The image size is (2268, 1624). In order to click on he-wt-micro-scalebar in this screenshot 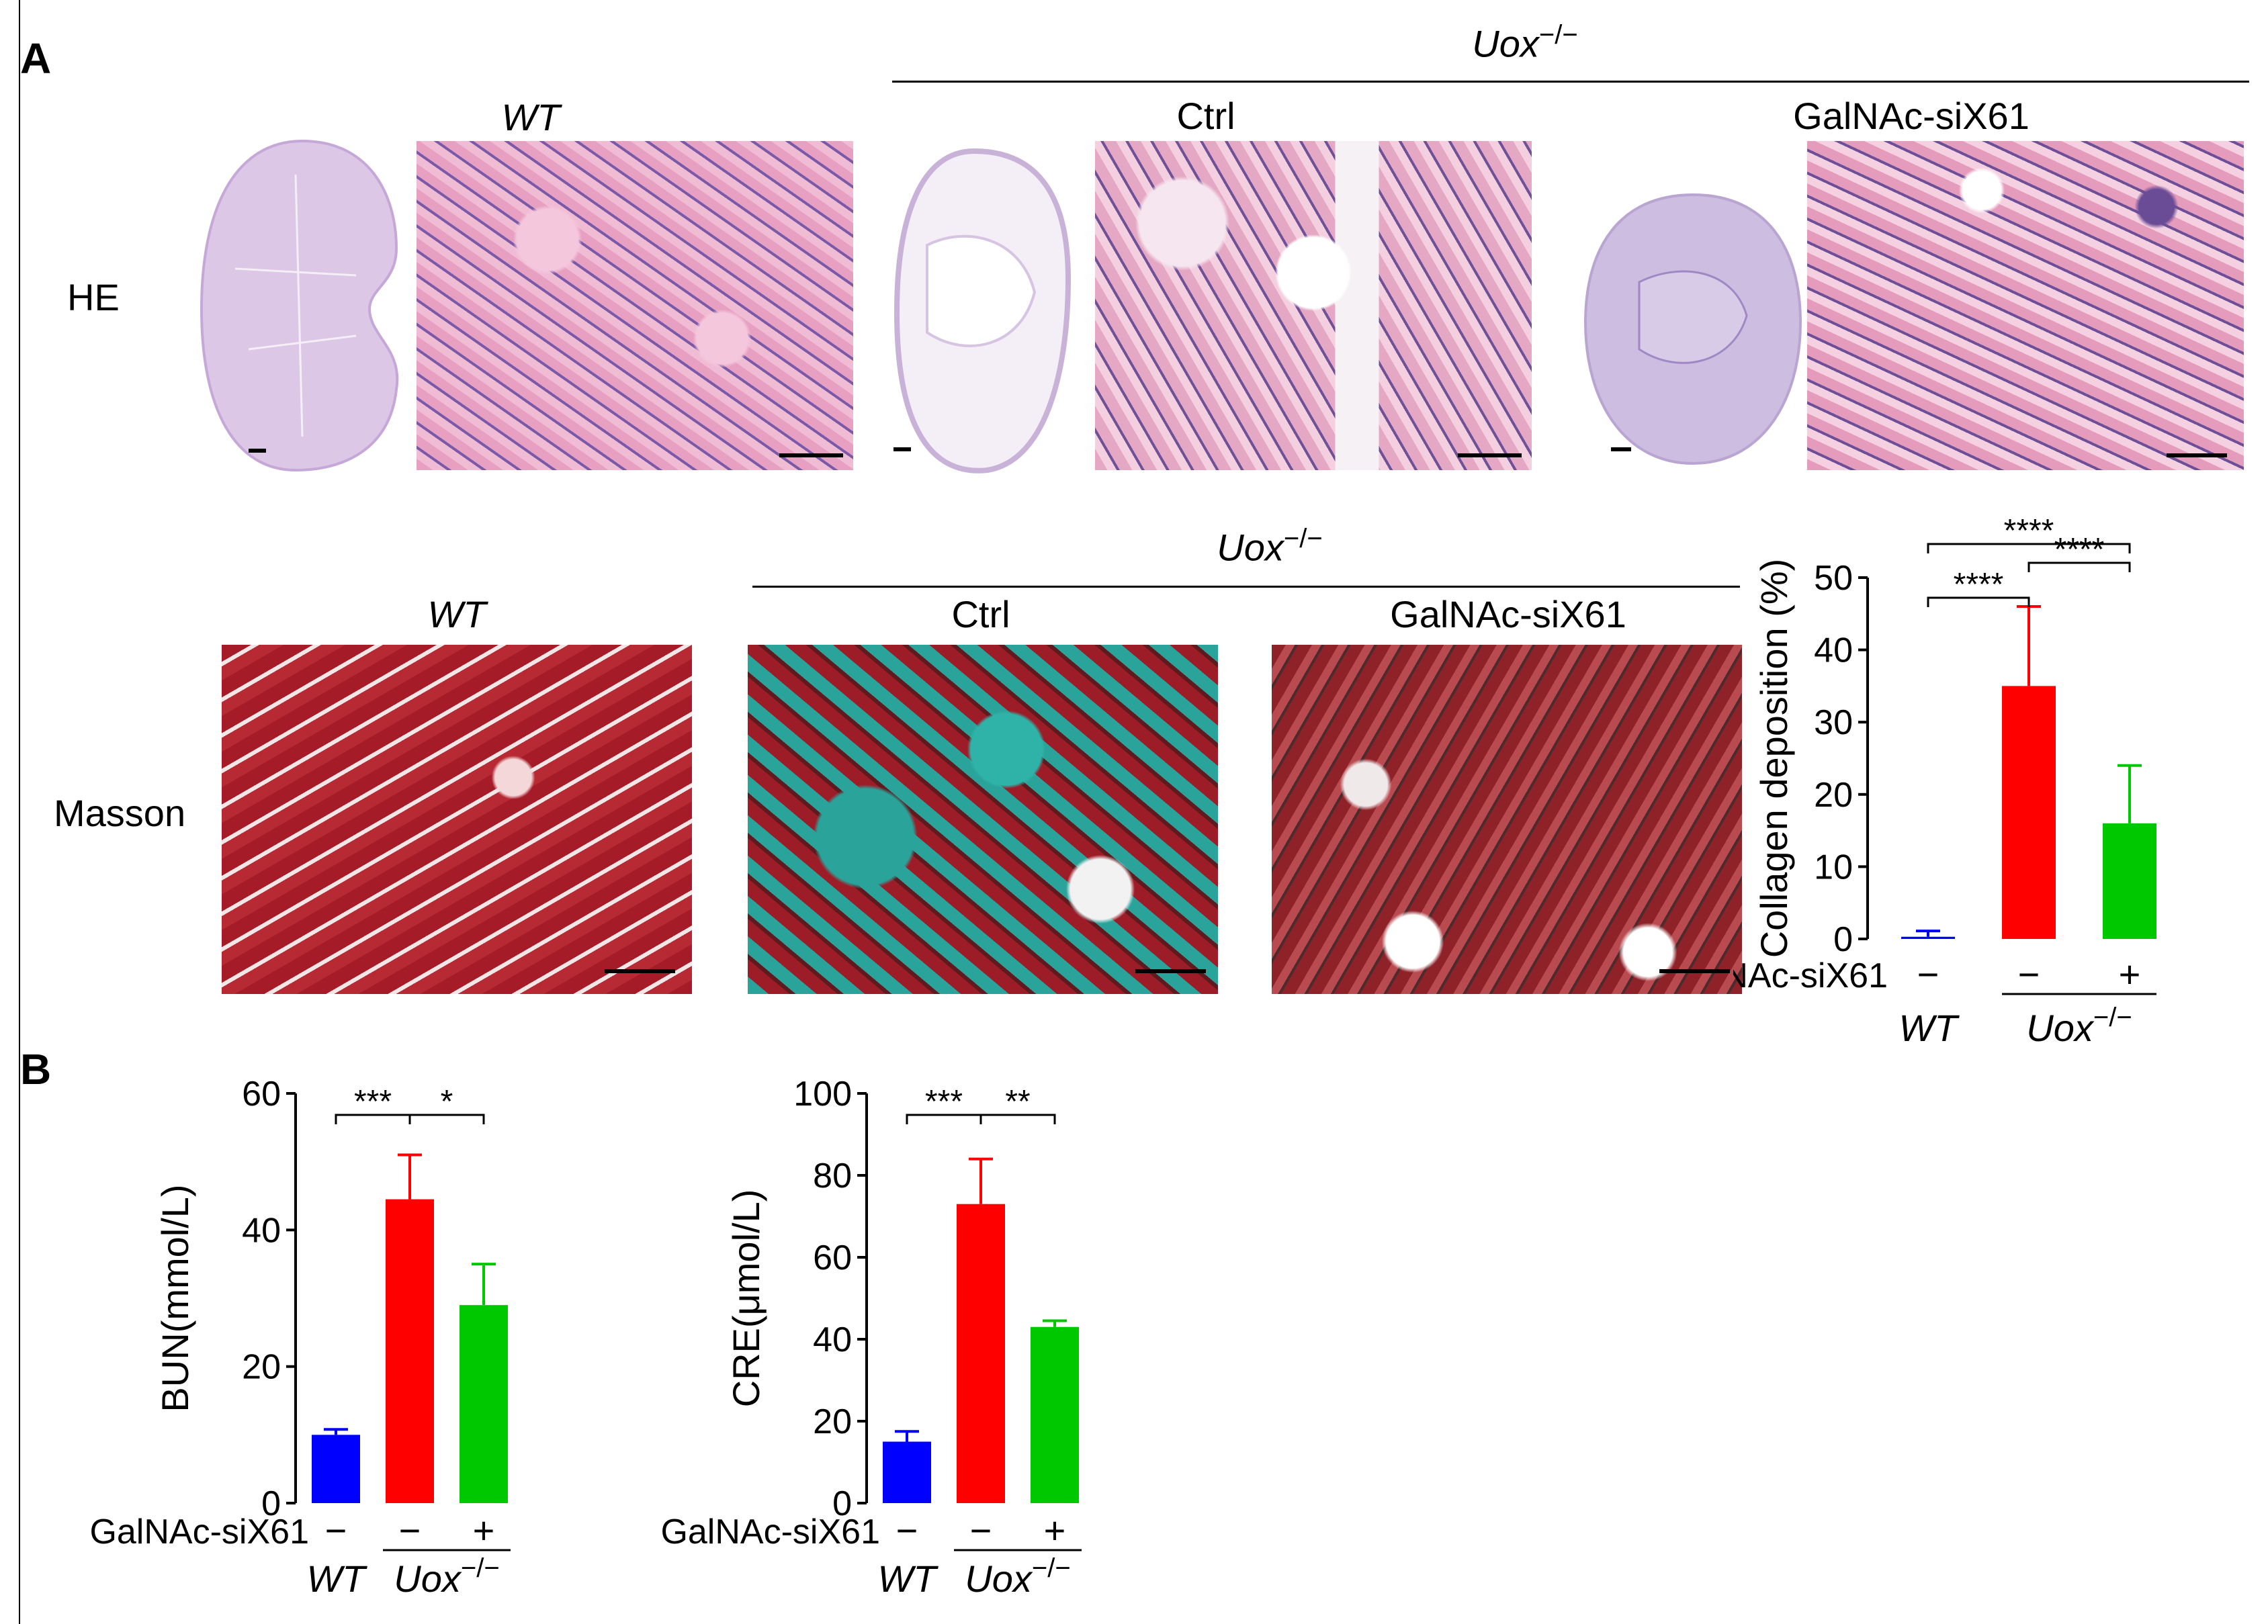, I will do `click(811, 455)`.